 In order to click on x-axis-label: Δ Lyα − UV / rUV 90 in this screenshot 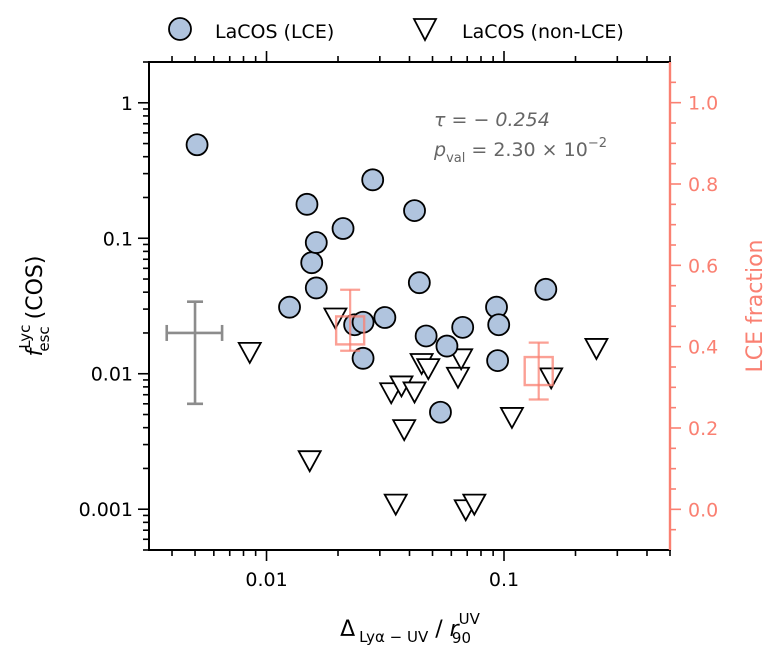, I will do `click(410, 628)`.